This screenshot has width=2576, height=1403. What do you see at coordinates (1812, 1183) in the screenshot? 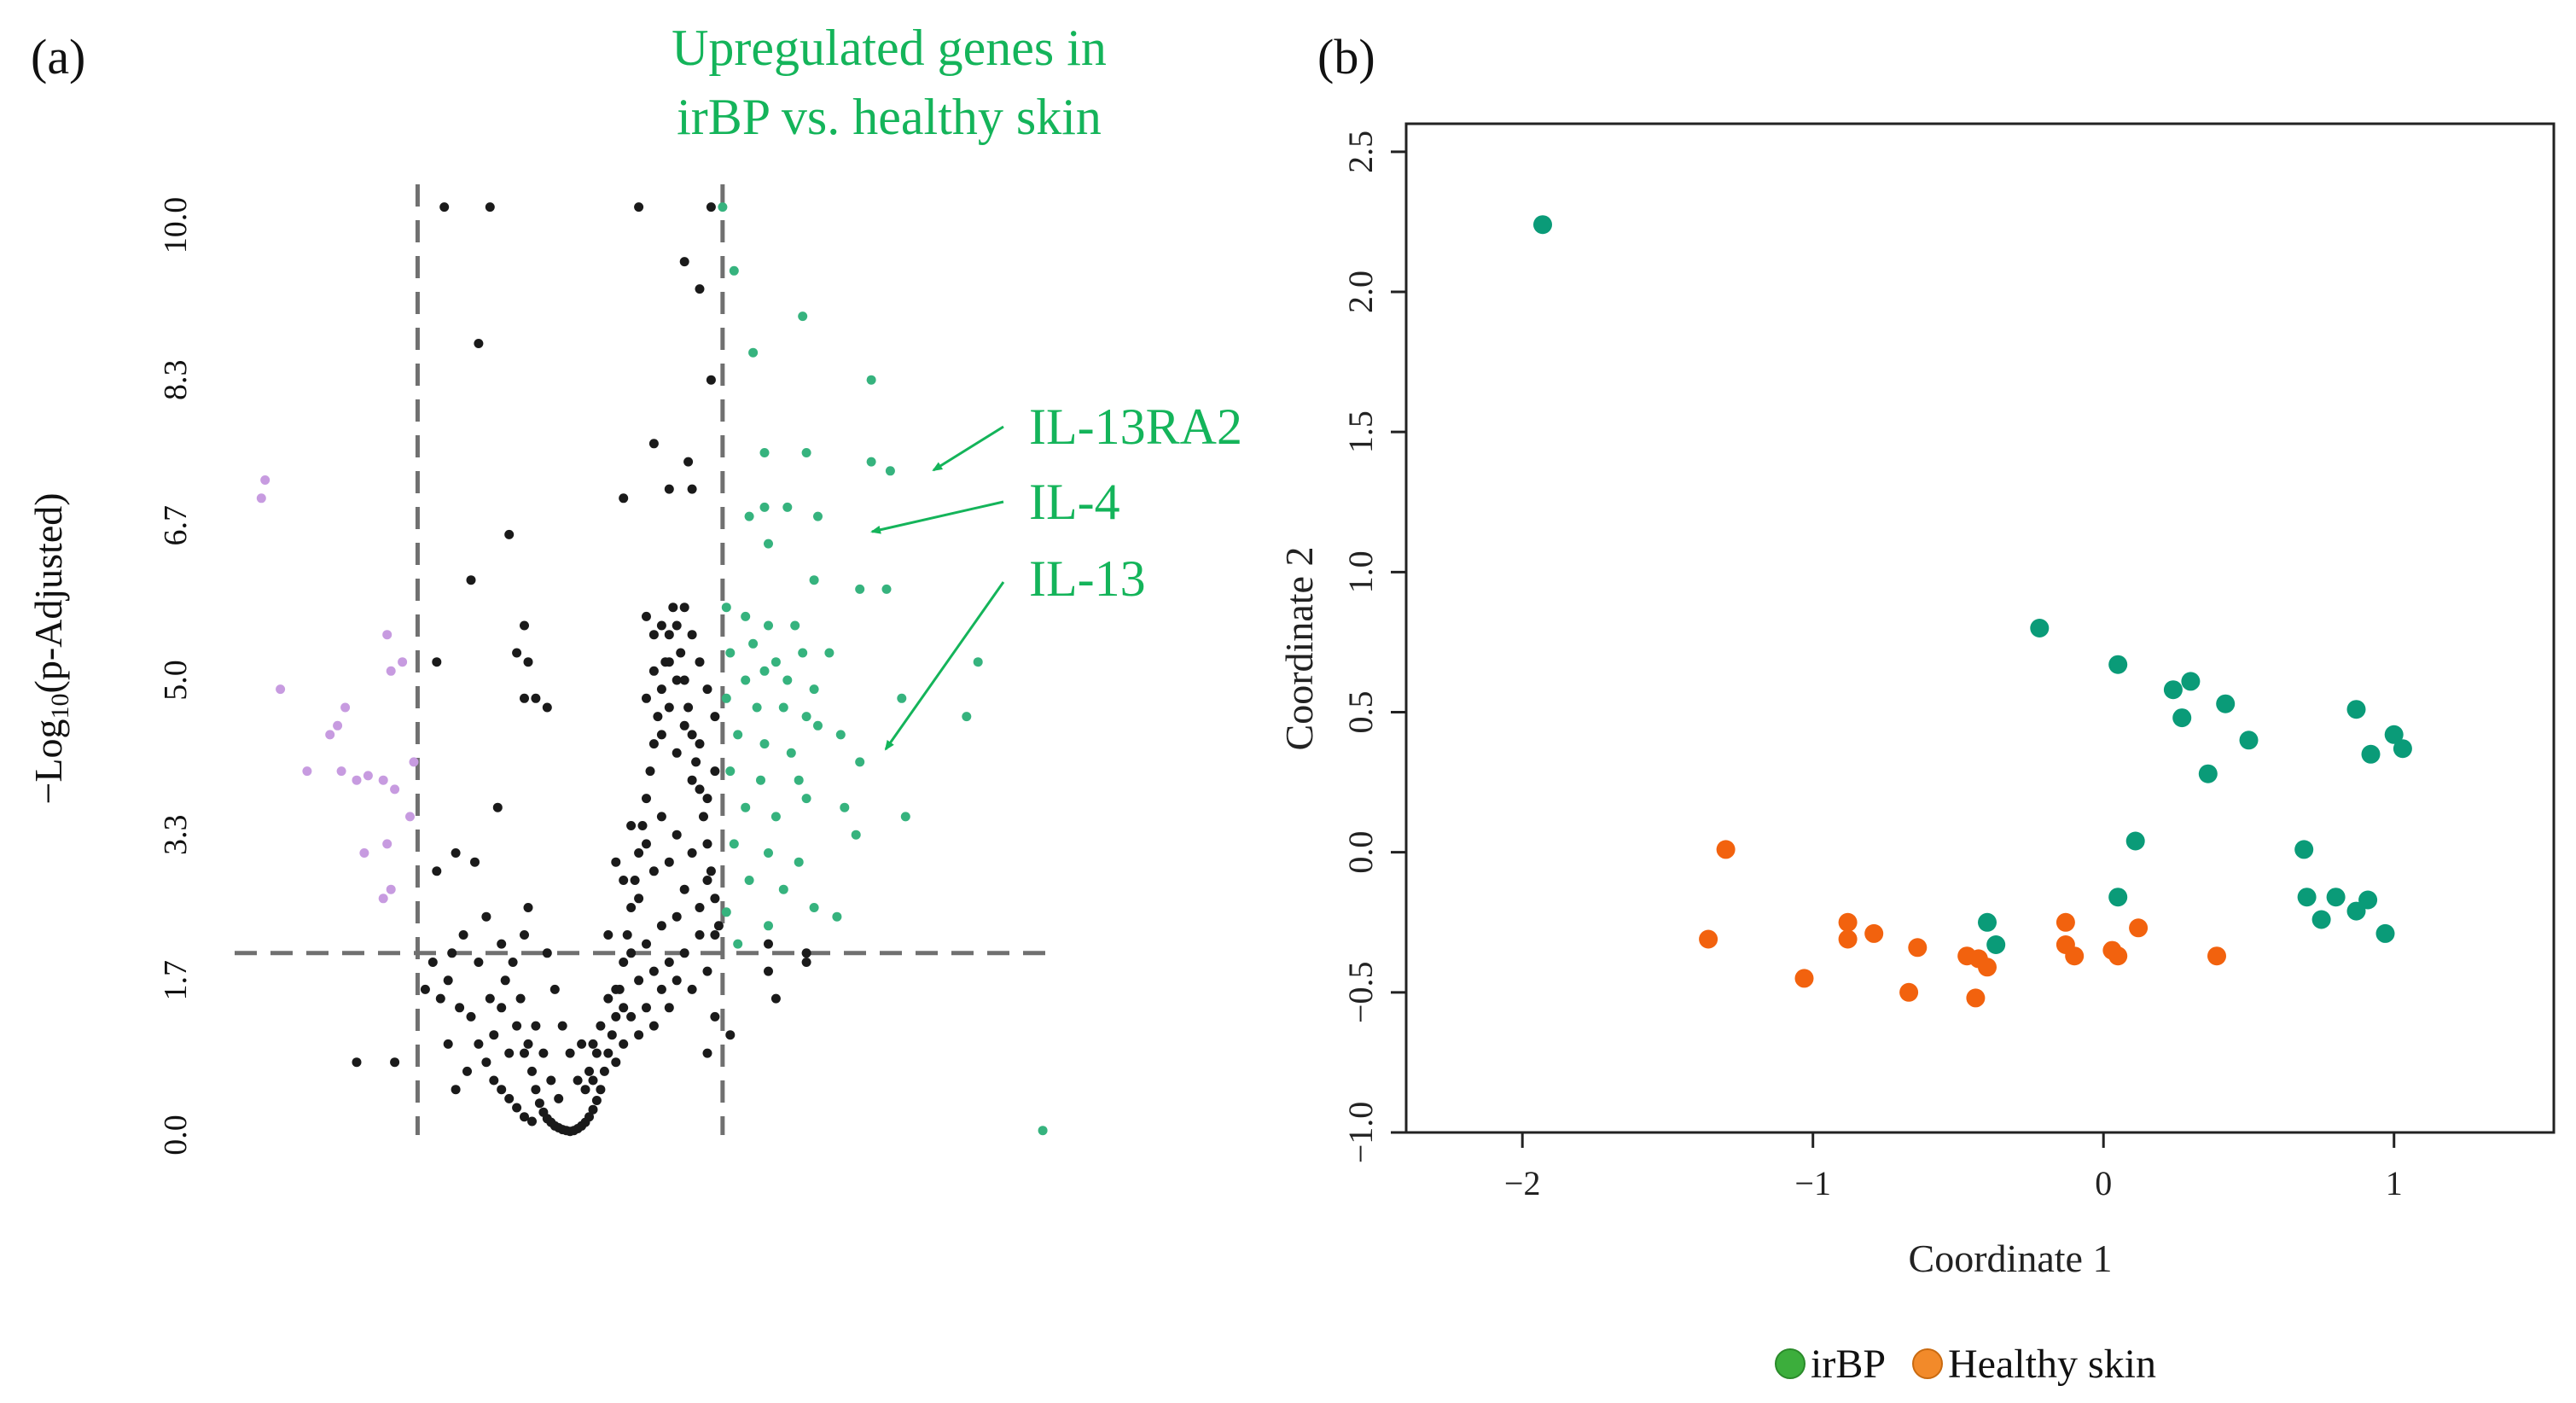
I see `mds-x-tick-label: −1` at bounding box center [1812, 1183].